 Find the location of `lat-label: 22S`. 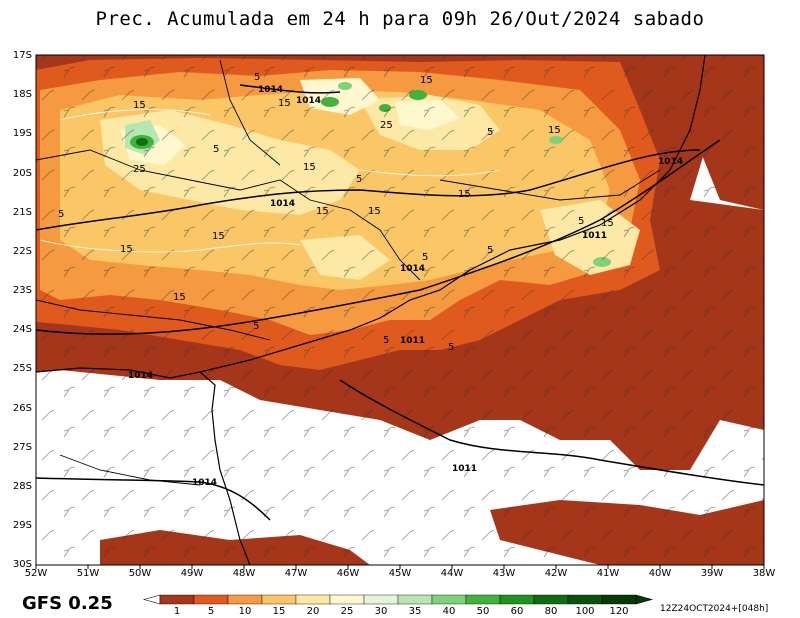

lat-label: 22S is located at coordinates (22, 251).